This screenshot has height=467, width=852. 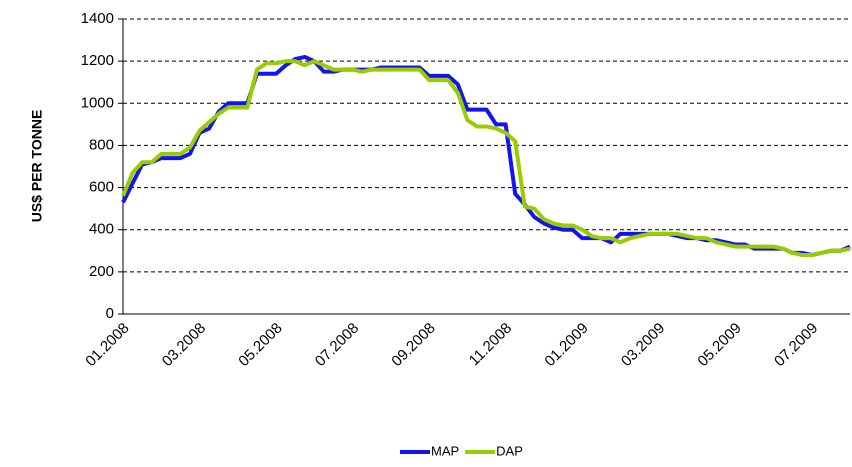 I want to click on x-tick-label: 07.2008, so click(x=337, y=345).